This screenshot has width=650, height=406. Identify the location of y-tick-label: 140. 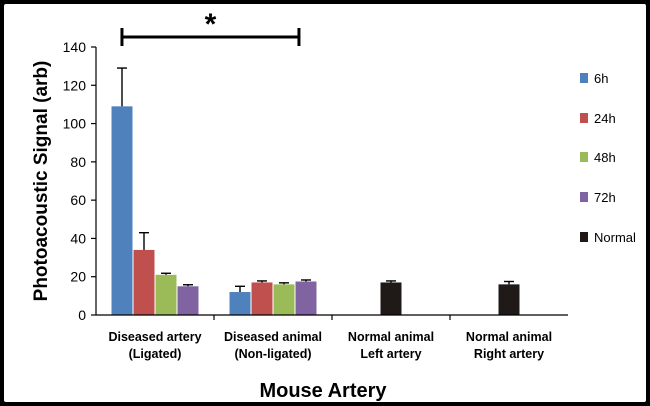
(75, 47).